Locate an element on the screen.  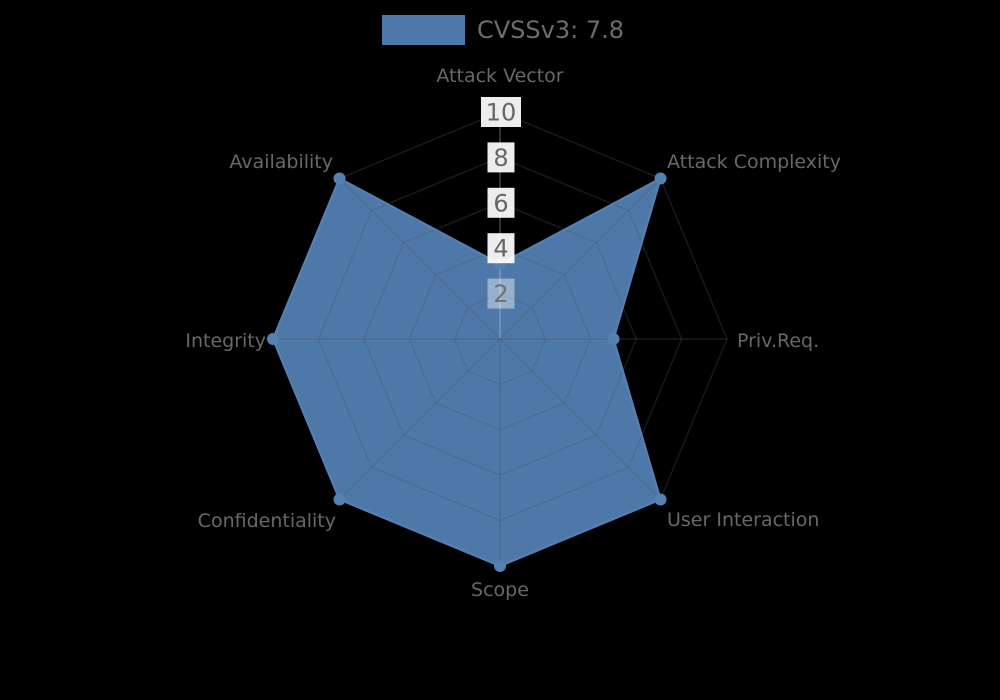
radial-tick-label-8: 8 is located at coordinates (500, 158).